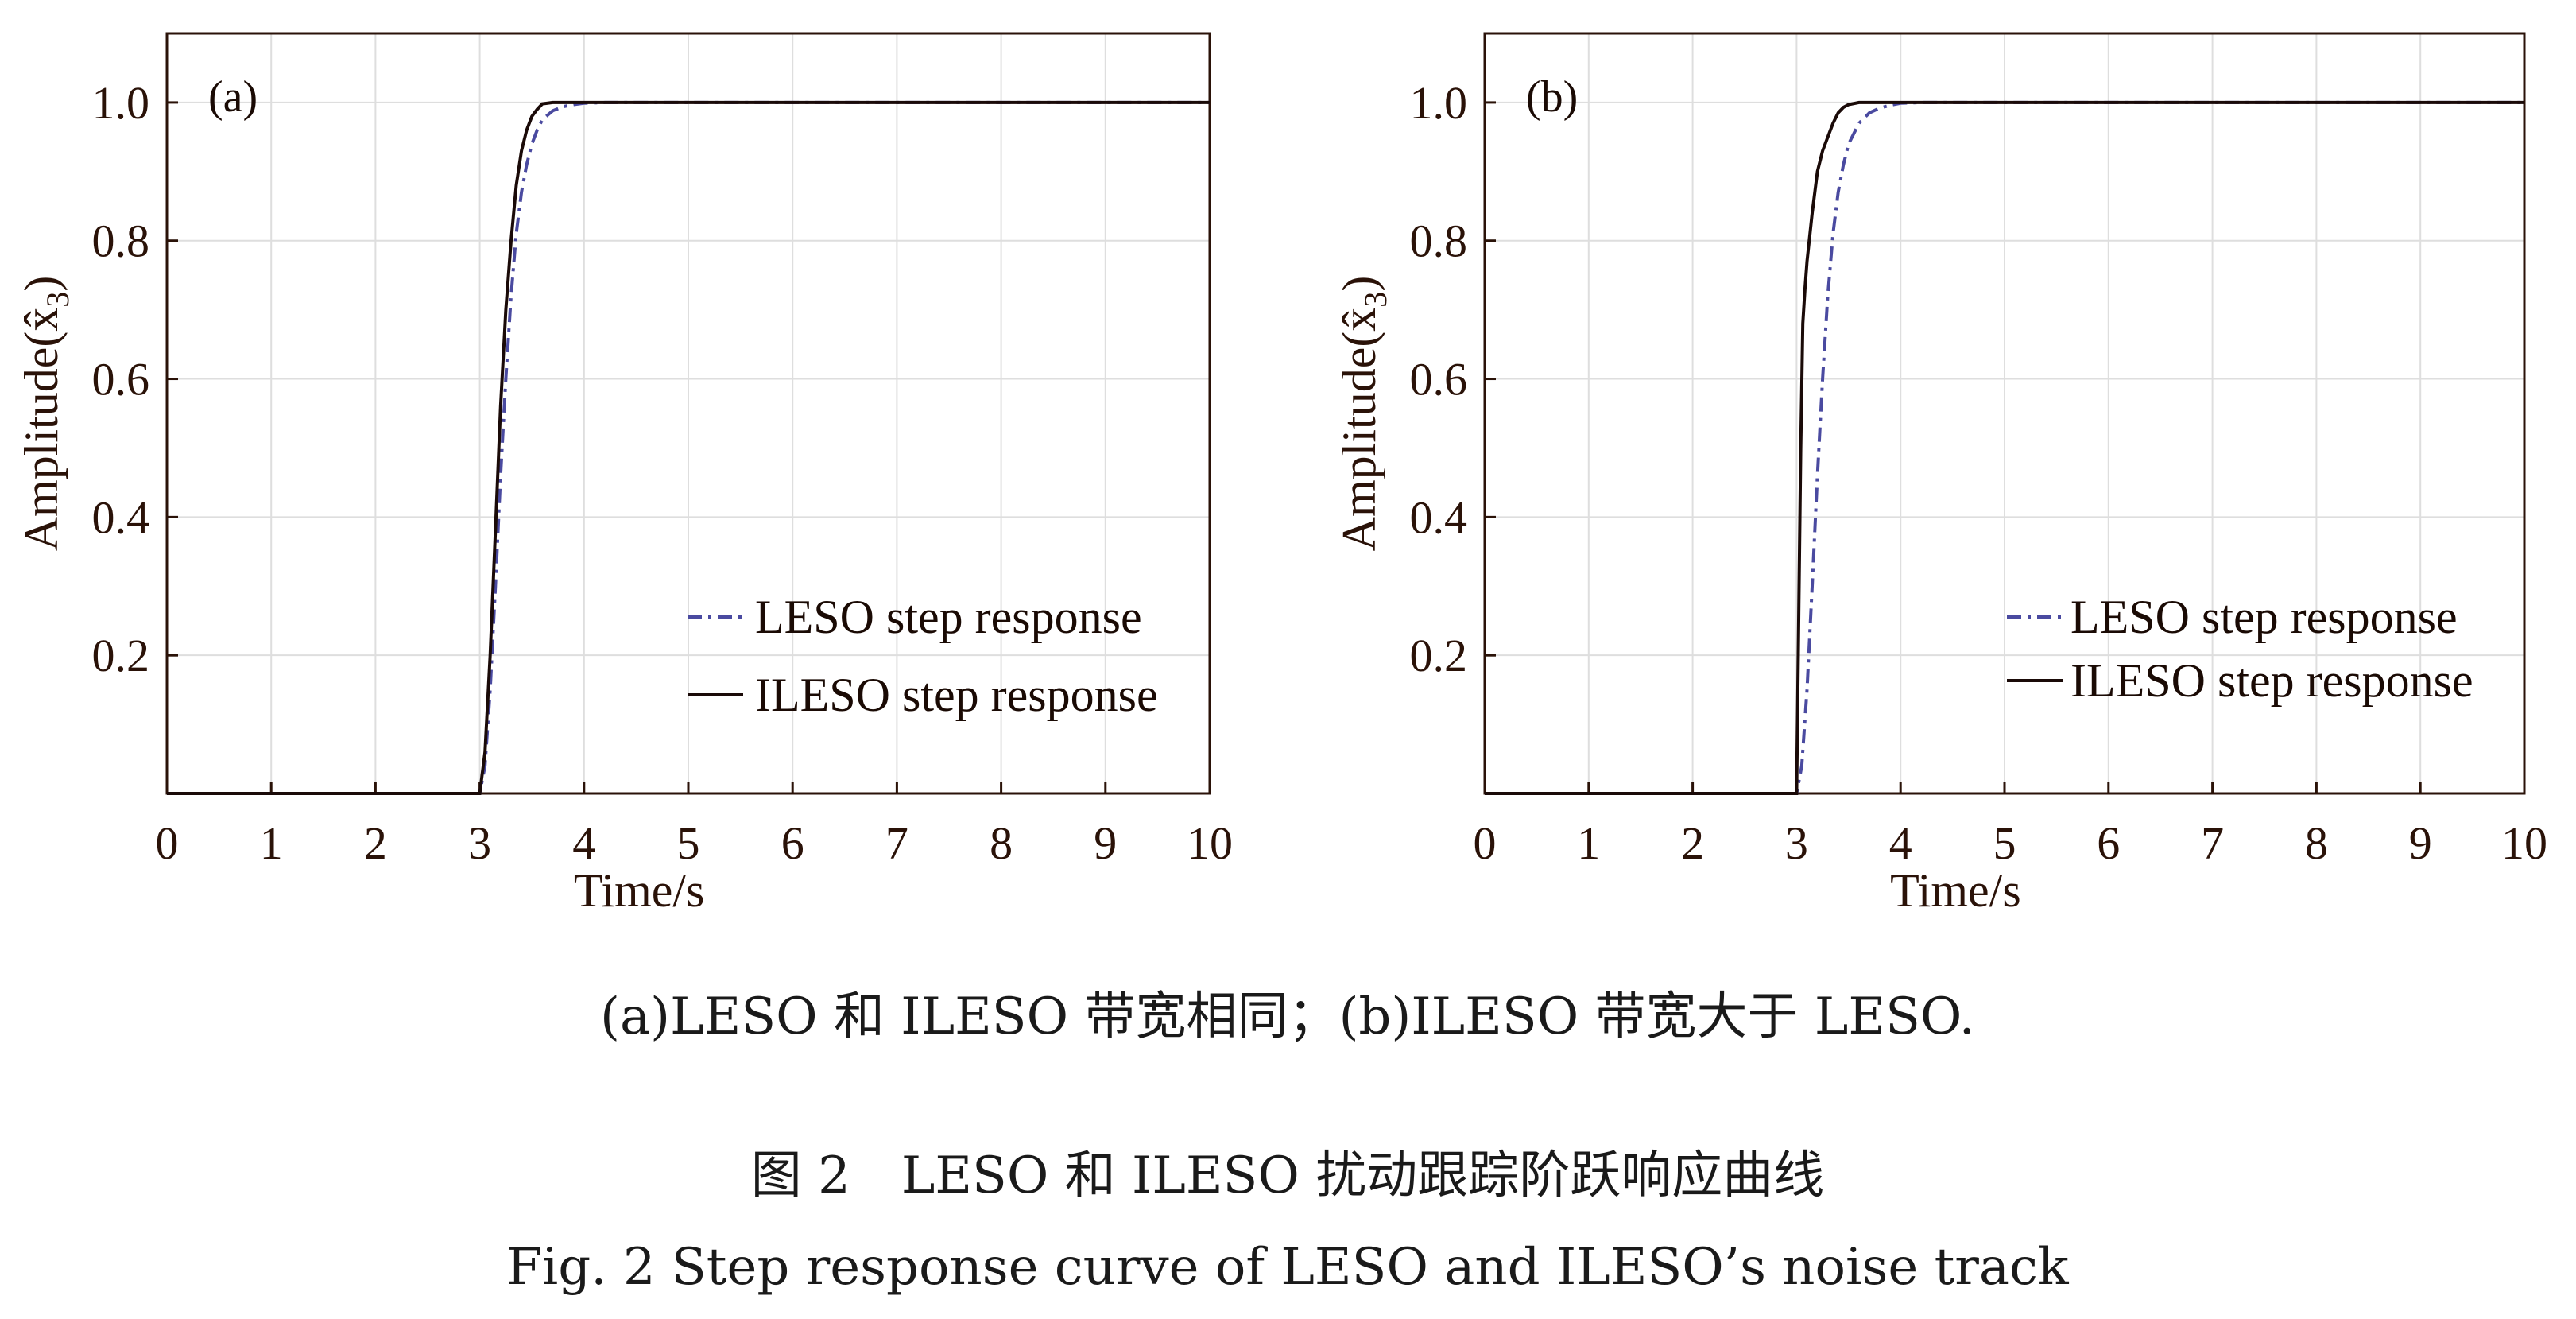 The image size is (2576, 1319). What do you see at coordinates (1287, 1175) in the screenshot?
I see `figure-title-cn: 图 2 LESO 和 ILESO 扰动跟踪阶跃响应曲线` at bounding box center [1287, 1175].